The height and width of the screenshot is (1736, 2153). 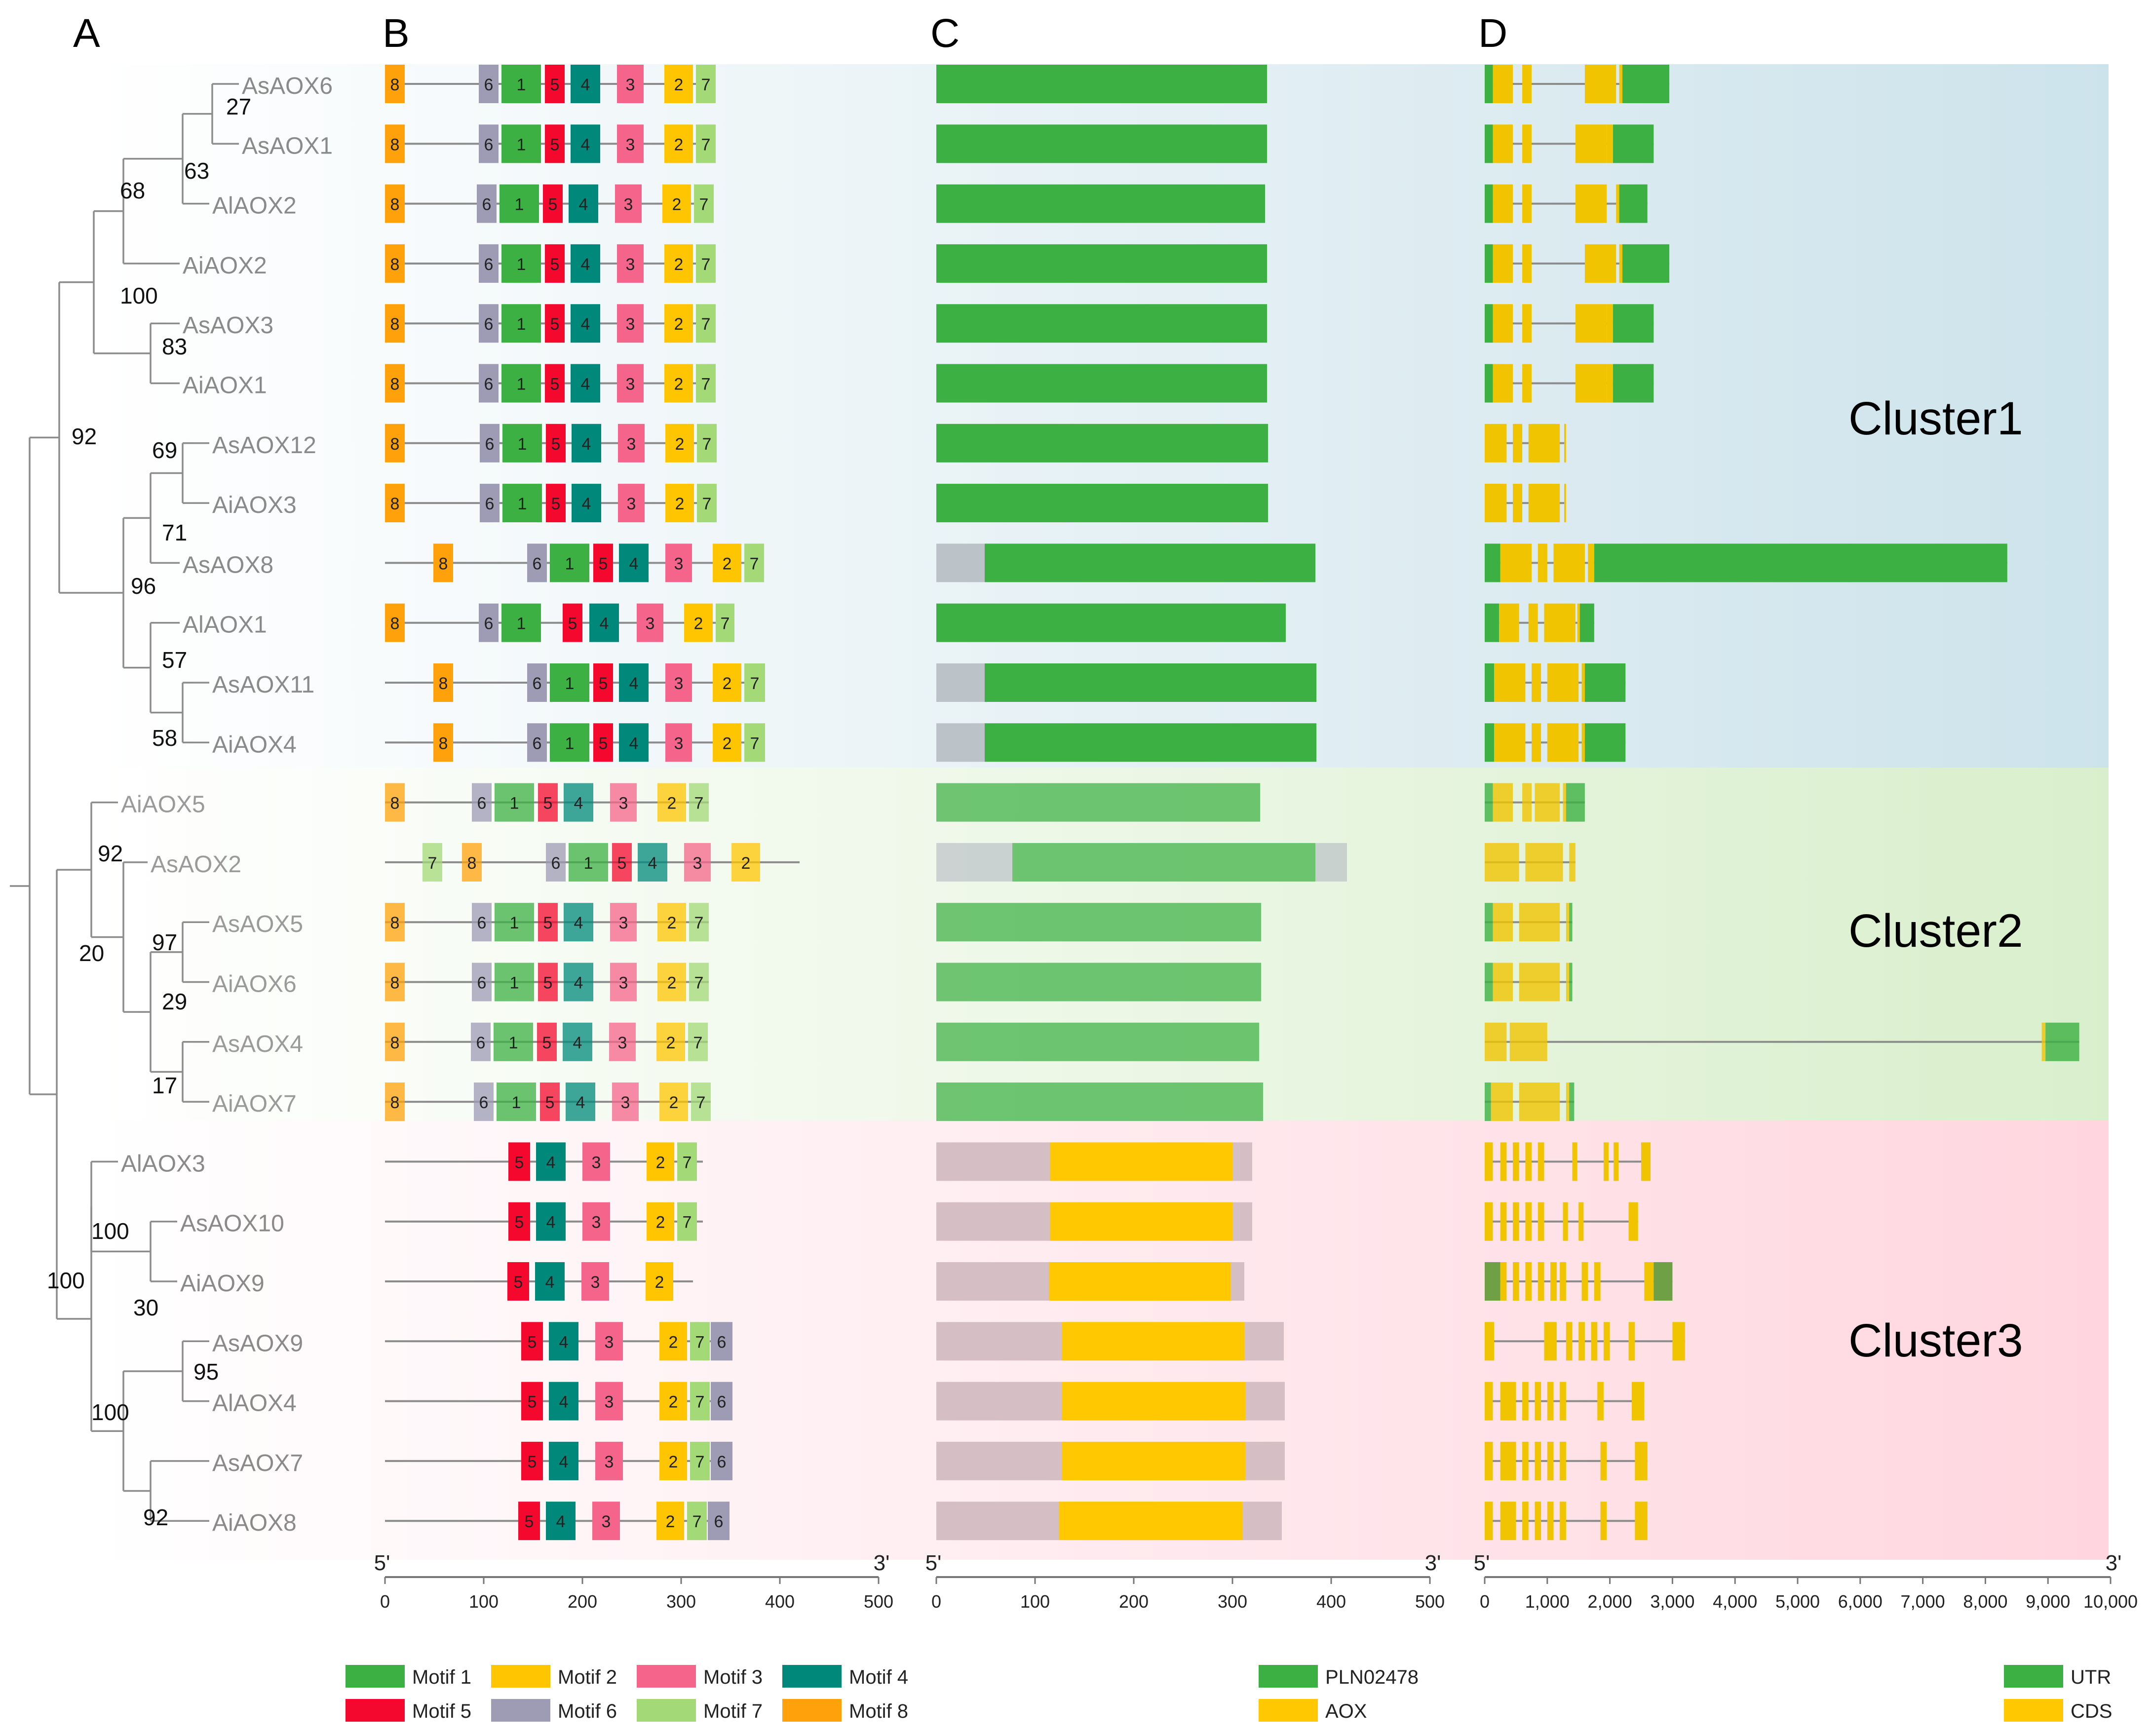 I want to click on gene-name-alaox1: AlAOX1, so click(x=225, y=625).